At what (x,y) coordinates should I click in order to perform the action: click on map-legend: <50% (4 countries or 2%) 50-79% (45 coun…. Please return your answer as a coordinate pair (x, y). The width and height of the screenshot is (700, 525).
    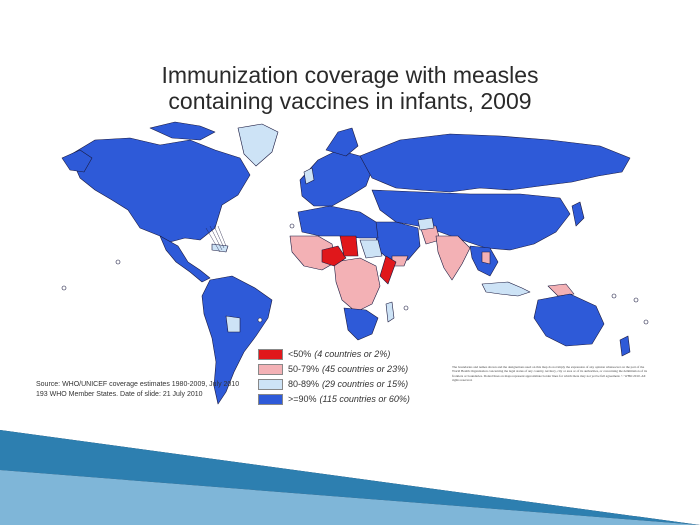
    Looking at the image, I should click on (334, 377).